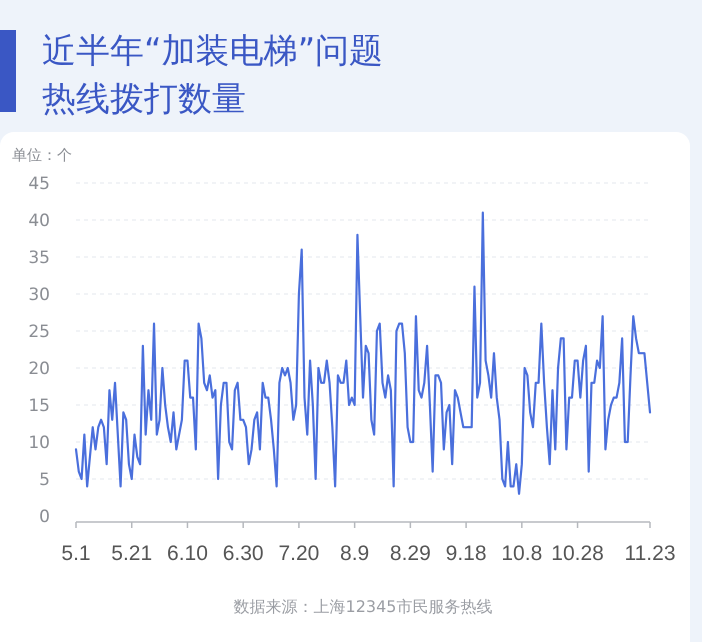 This screenshot has width=702, height=642. What do you see at coordinates (650, 553) in the screenshot?
I see `x-tick-label: 11.23` at bounding box center [650, 553].